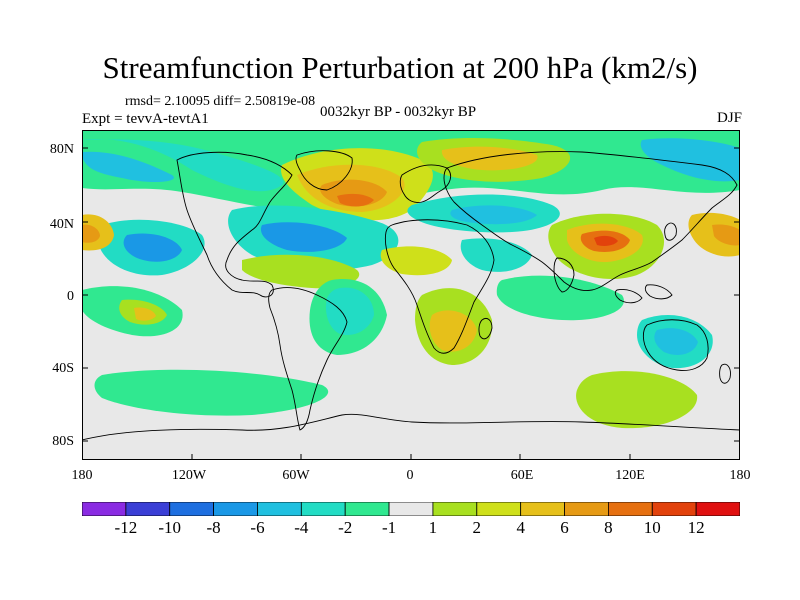 The image size is (800, 600). Describe the element at coordinates (564, 527) in the screenshot. I see `colorbar-label: 6` at that location.